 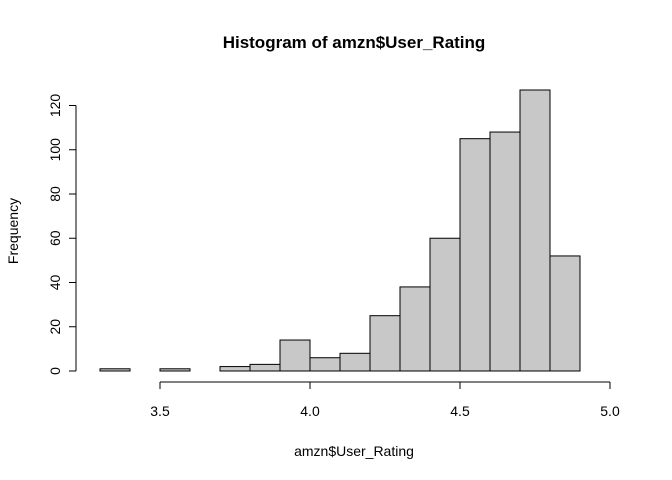 What do you see at coordinates (55, 194) in the screenshot?
I see `y-tick-label: 80` at bounding box center [55, 194].